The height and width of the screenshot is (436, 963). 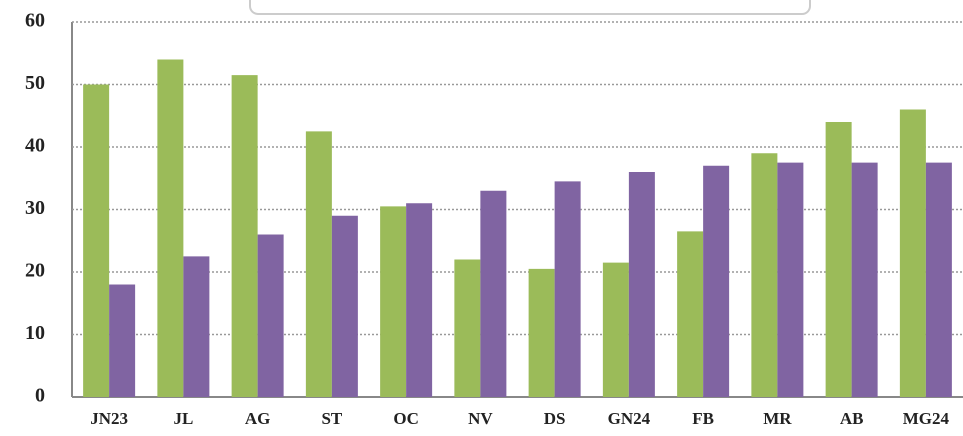 What do you see at coordinates (35, 208) in the screenshot?
I see `y-tick-label: 30` at bounding box center [35, 208].